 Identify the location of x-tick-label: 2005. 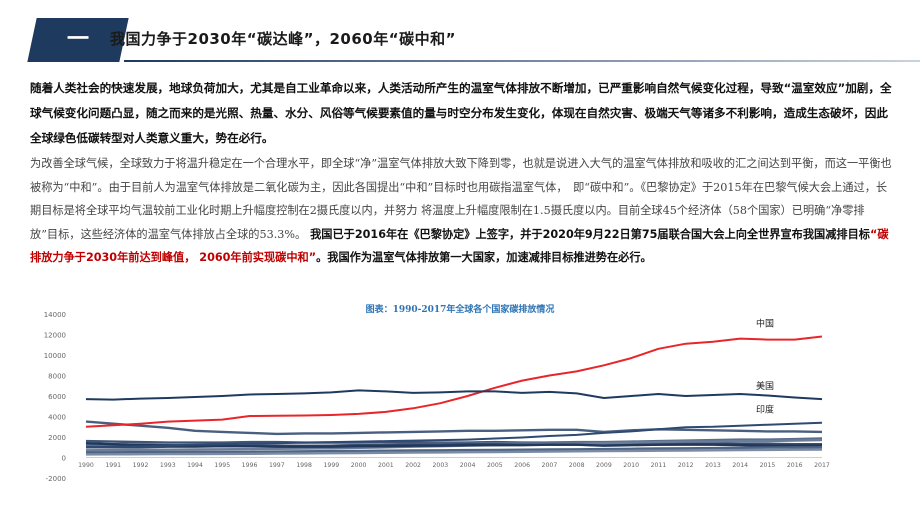
(495, 465).